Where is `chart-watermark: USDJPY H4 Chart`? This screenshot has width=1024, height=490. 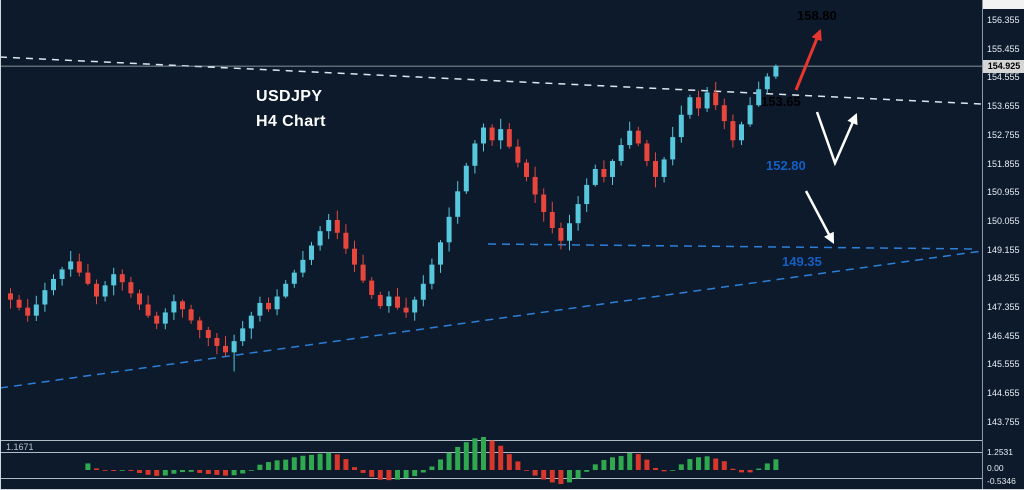
chart-watermark: USDJPY H4 Chart is located at coordinates (291, 109).